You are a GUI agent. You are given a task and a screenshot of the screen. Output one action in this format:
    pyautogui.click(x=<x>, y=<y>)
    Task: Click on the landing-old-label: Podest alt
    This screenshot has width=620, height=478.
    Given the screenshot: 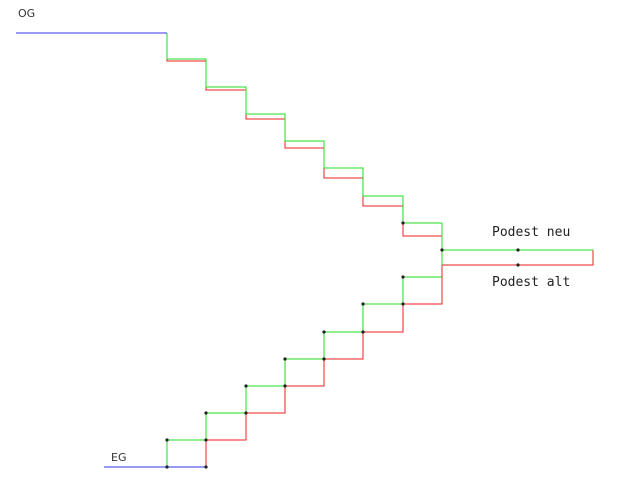 What is the action you would take?
    pyautogui.click(x=531, y=282)
    